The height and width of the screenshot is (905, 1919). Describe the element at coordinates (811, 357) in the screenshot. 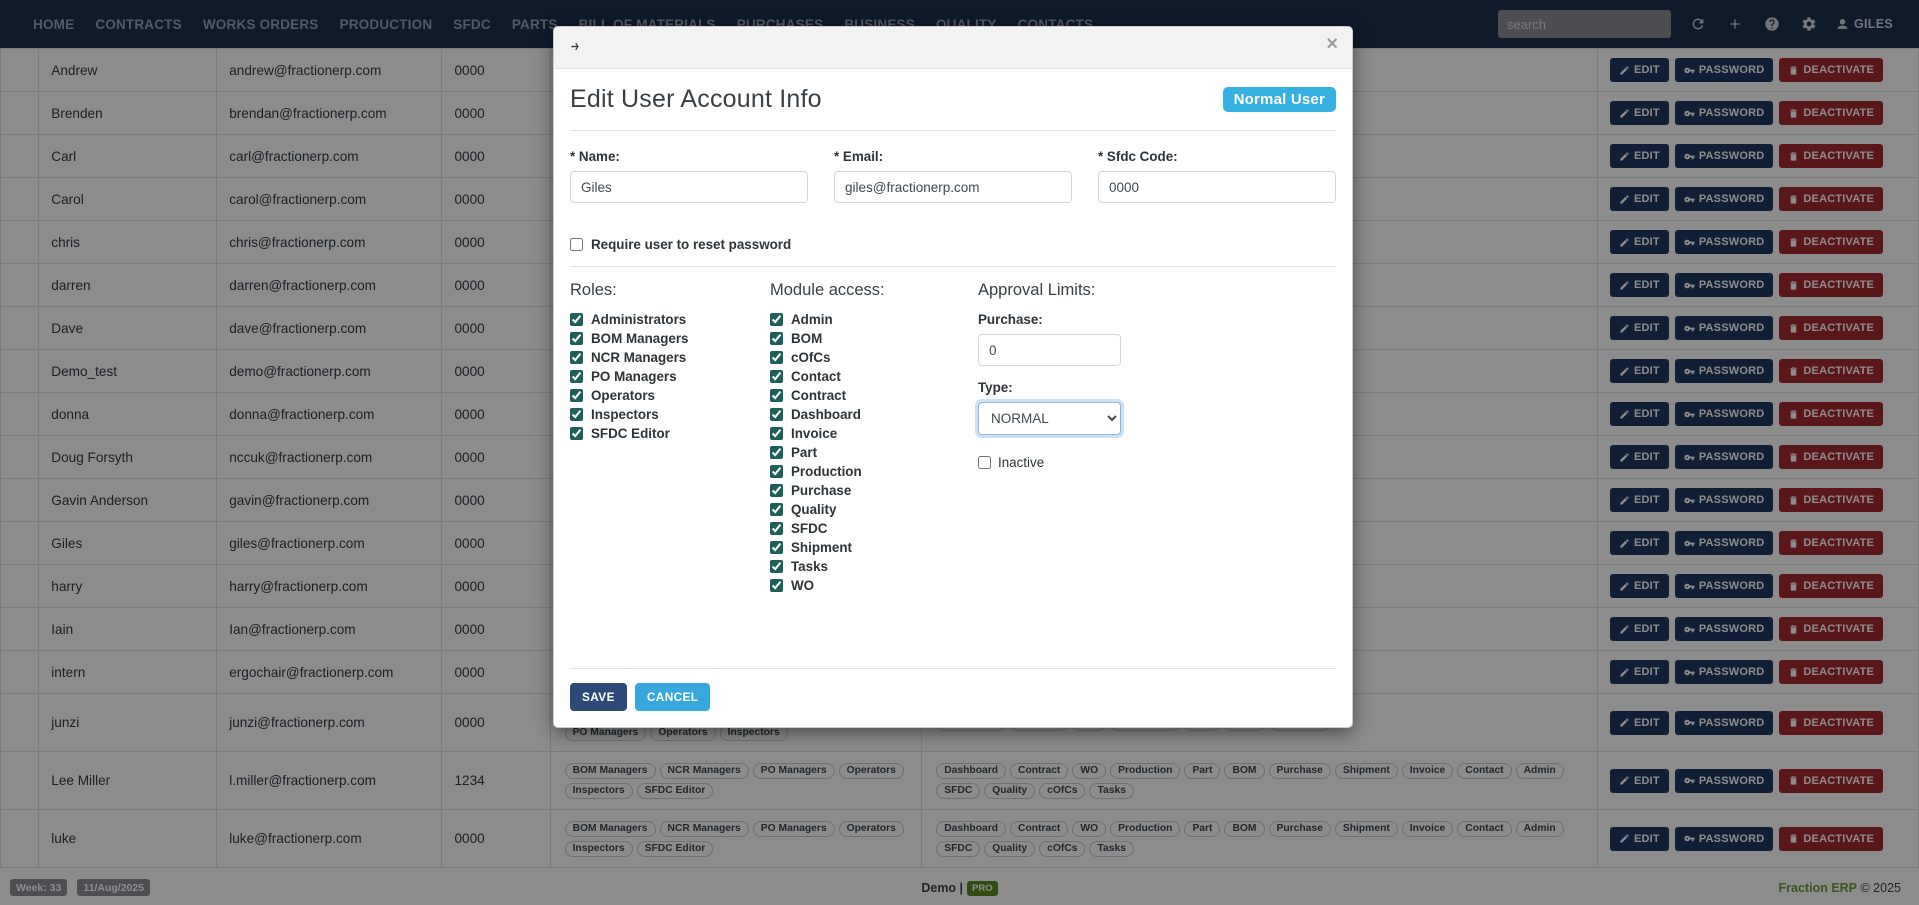

I see `module-label: cOfCs` at that location.